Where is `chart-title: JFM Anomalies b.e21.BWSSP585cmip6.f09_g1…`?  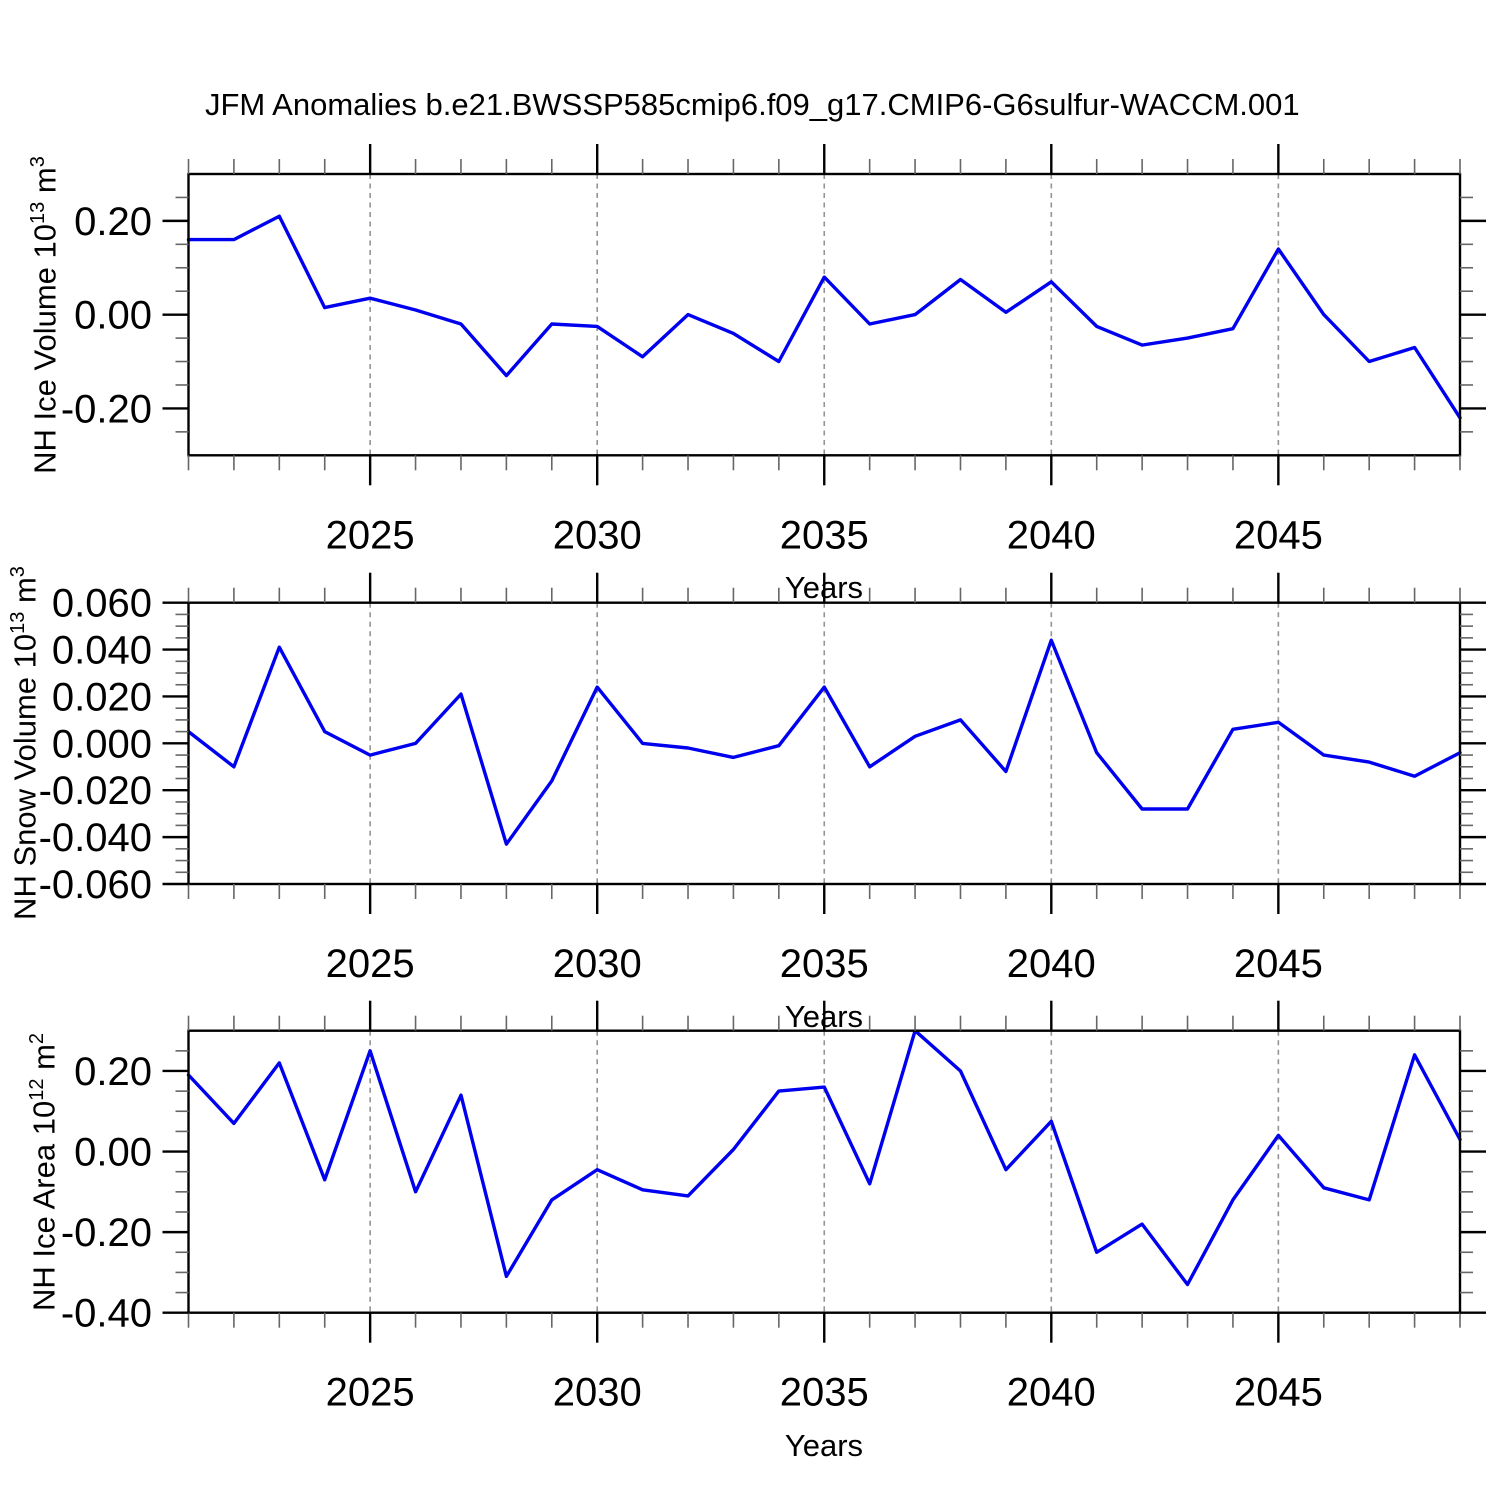 chart-title: JFM Anomalies b.e21.BWSSP585cmip6.f09_g1… is located at coordinates (752, 104).